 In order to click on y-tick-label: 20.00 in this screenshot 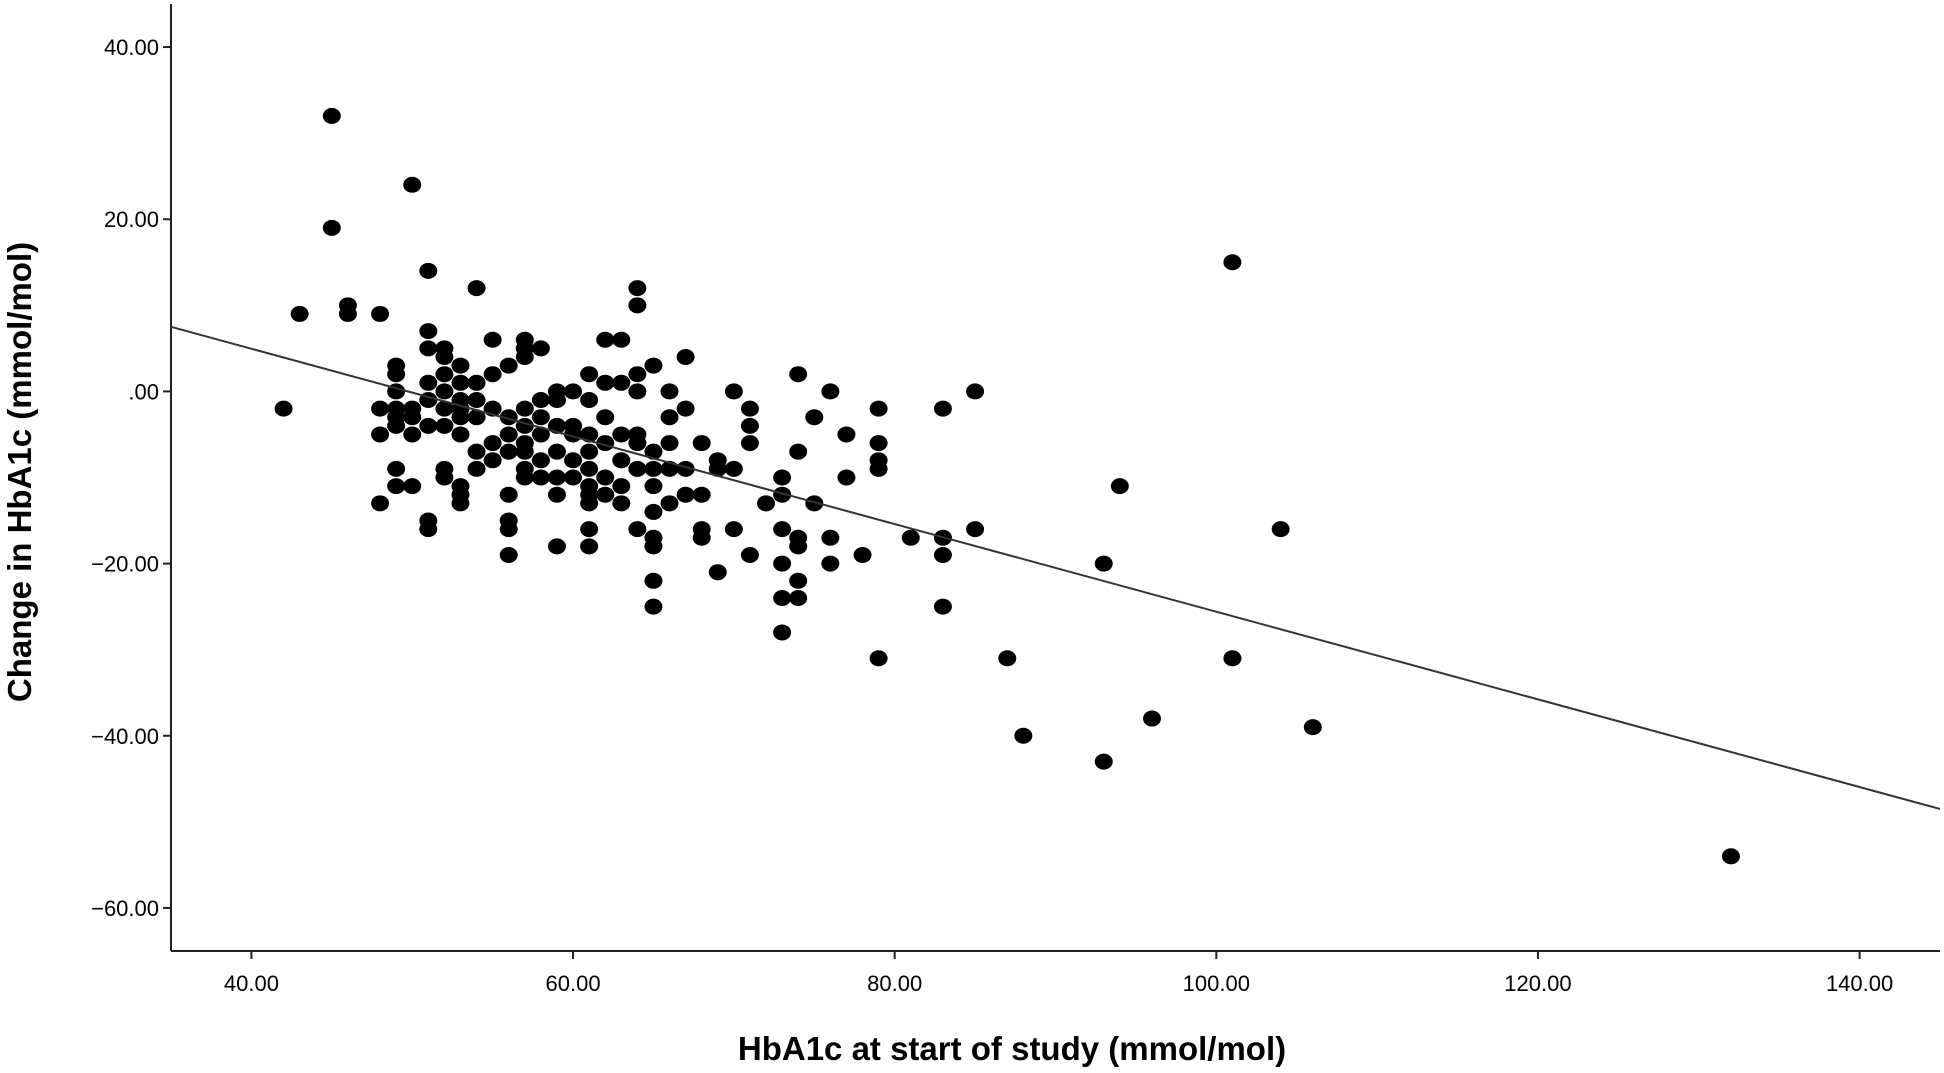, I will do `click(131, 219)`.